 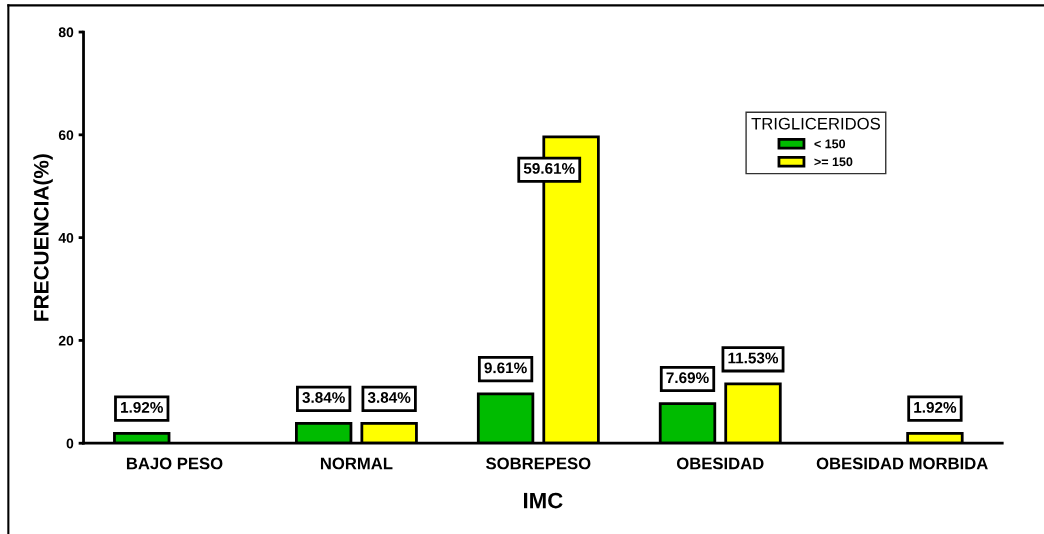 What do you see at coordinates (505, 368) in the screenshot?
I see `data-label: 9.61%` at bounding box center [505, 368].